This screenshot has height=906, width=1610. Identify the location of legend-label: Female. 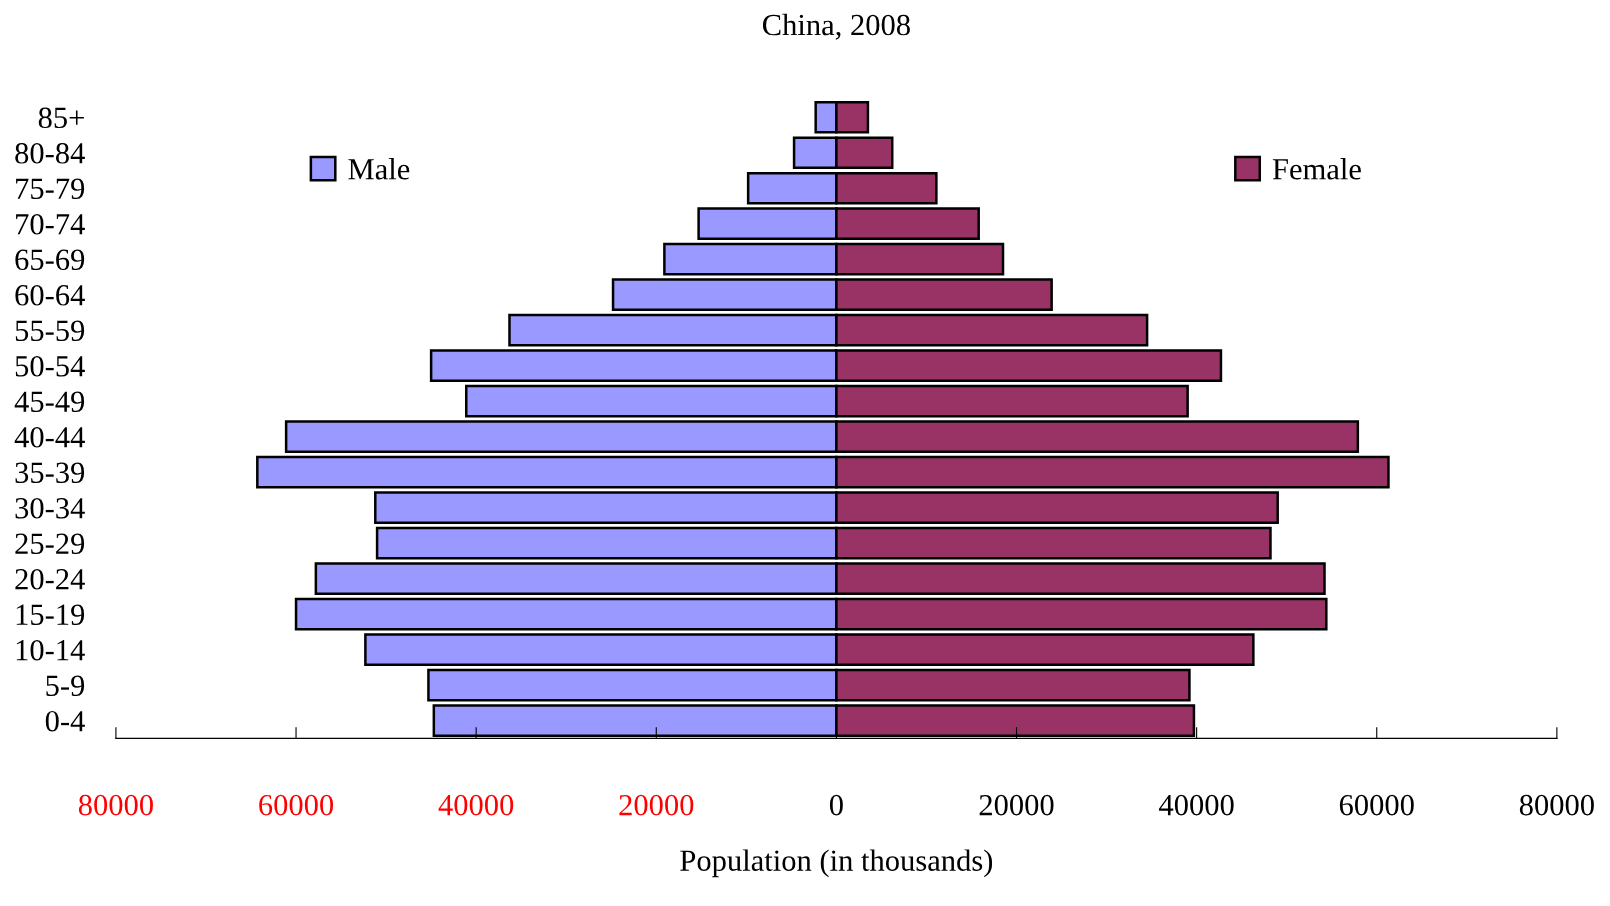
(1316, 169).